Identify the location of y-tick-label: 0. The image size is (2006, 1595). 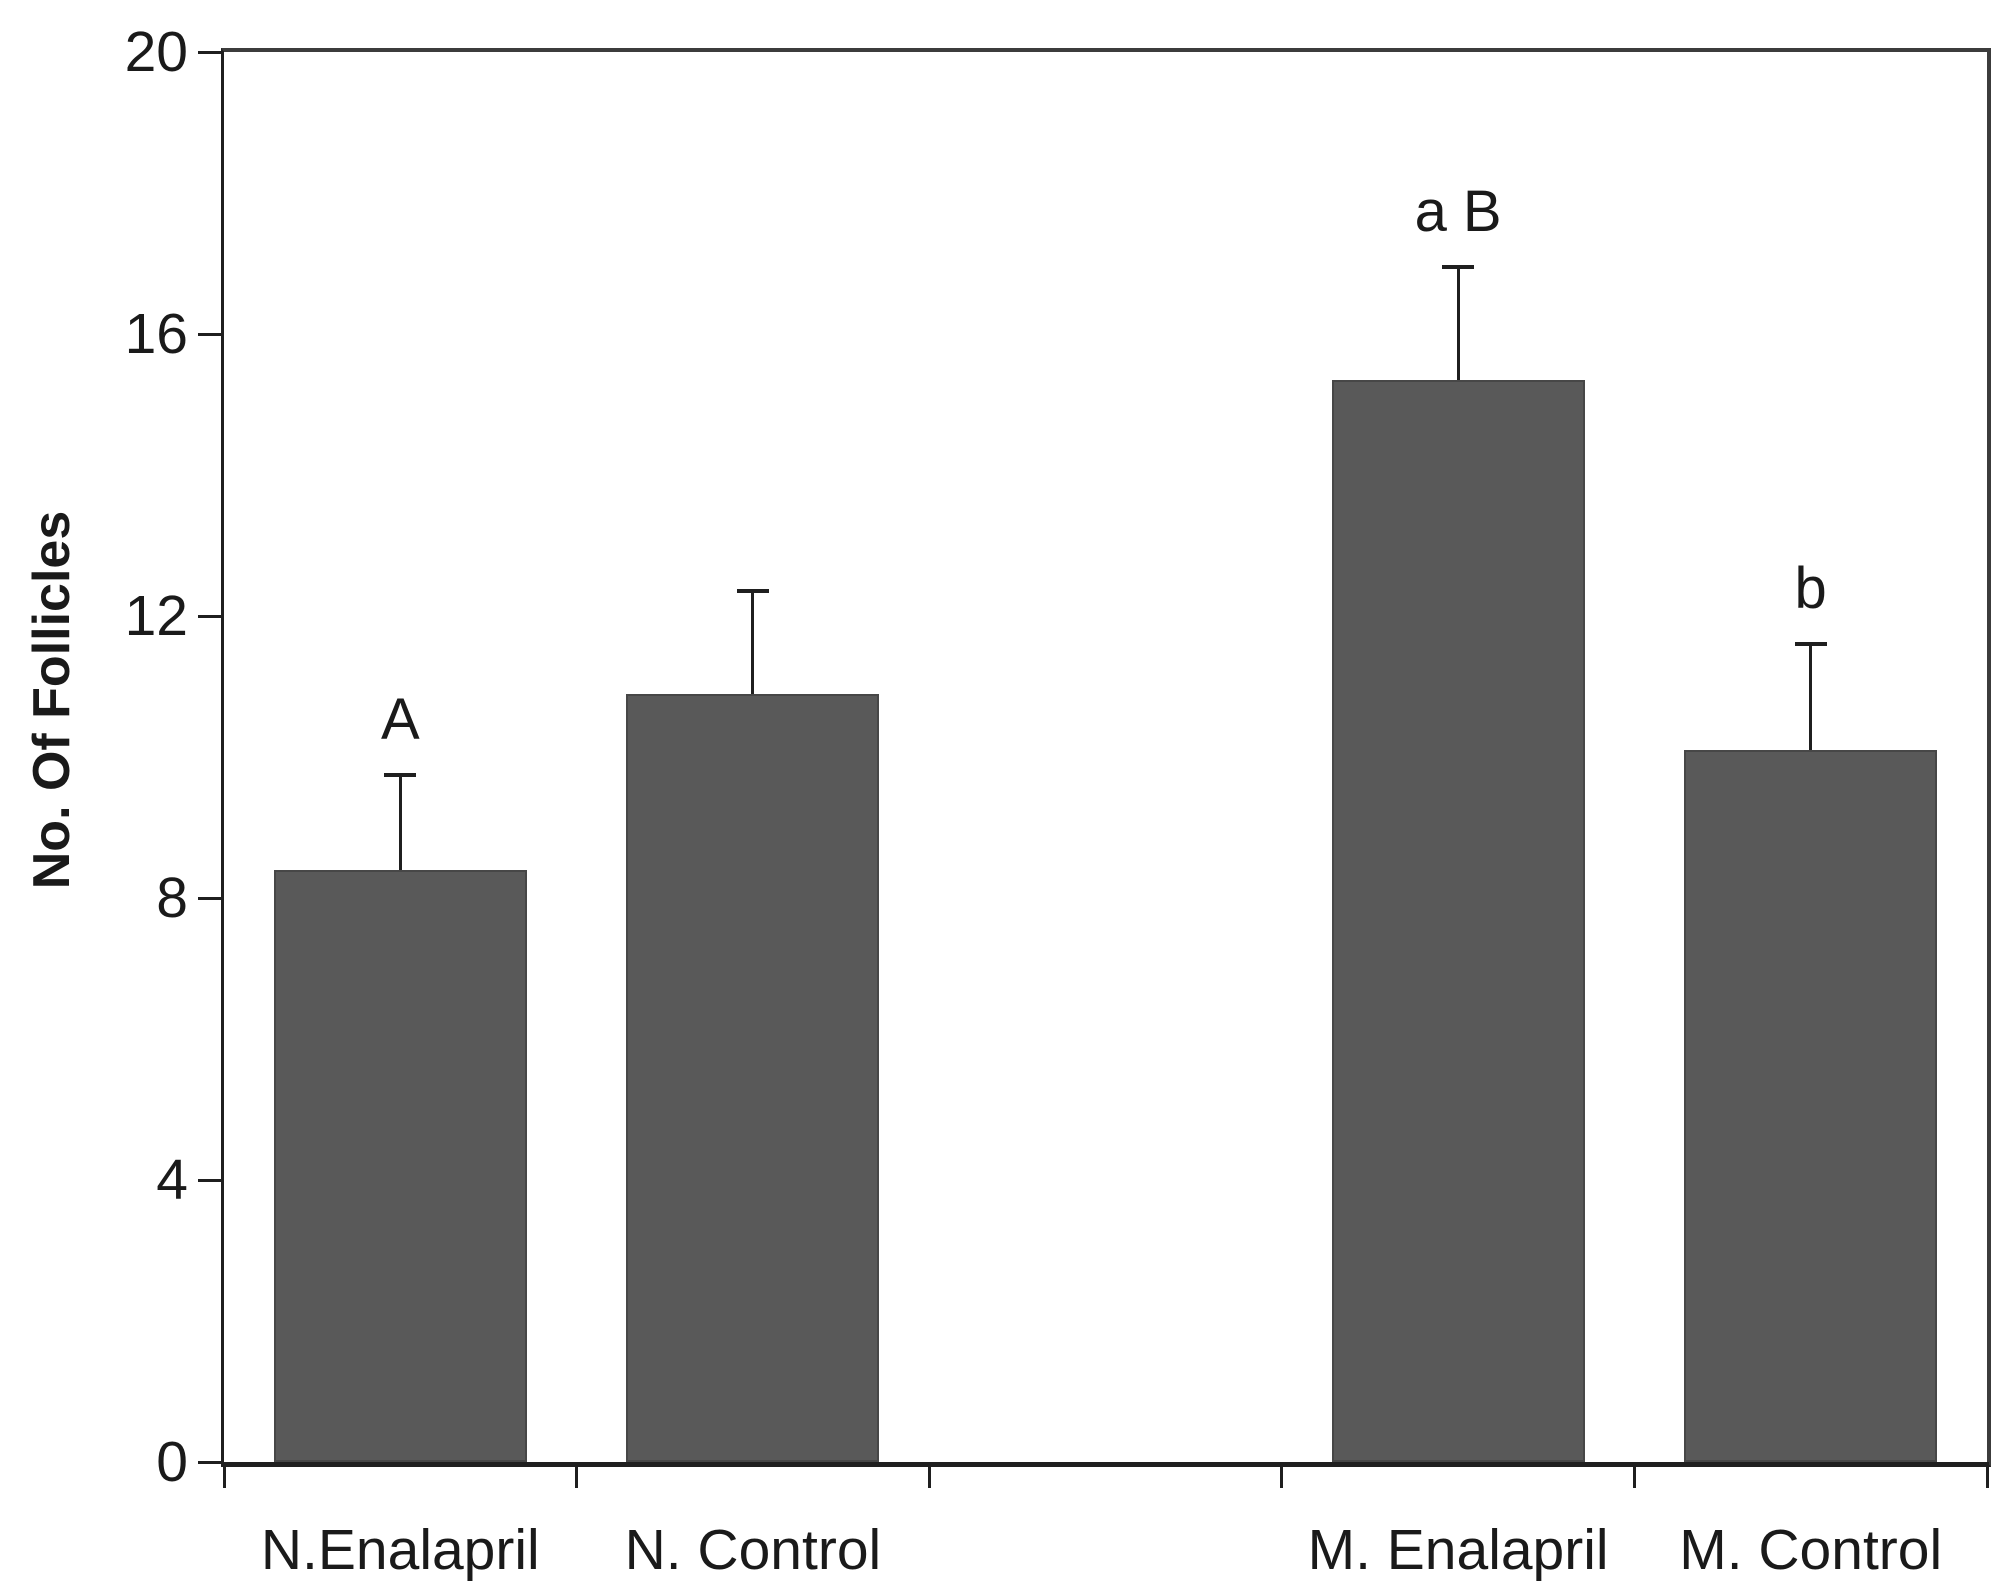
(172, 1462).